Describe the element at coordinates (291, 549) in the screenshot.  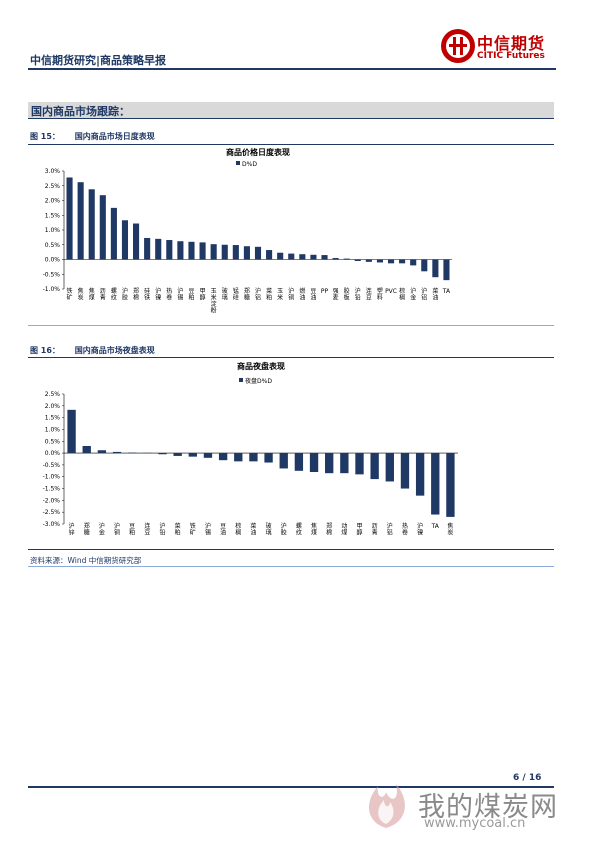
I see `figure-16-bottom-rule` at that location.